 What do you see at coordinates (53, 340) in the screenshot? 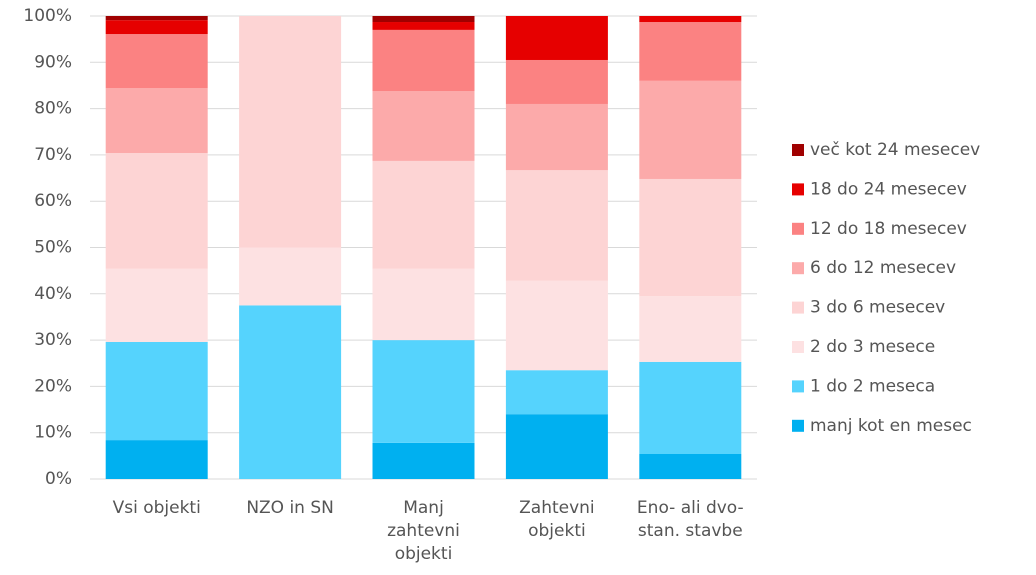
I see `y-tick-label: 30%` at bounding box center [53, 340].